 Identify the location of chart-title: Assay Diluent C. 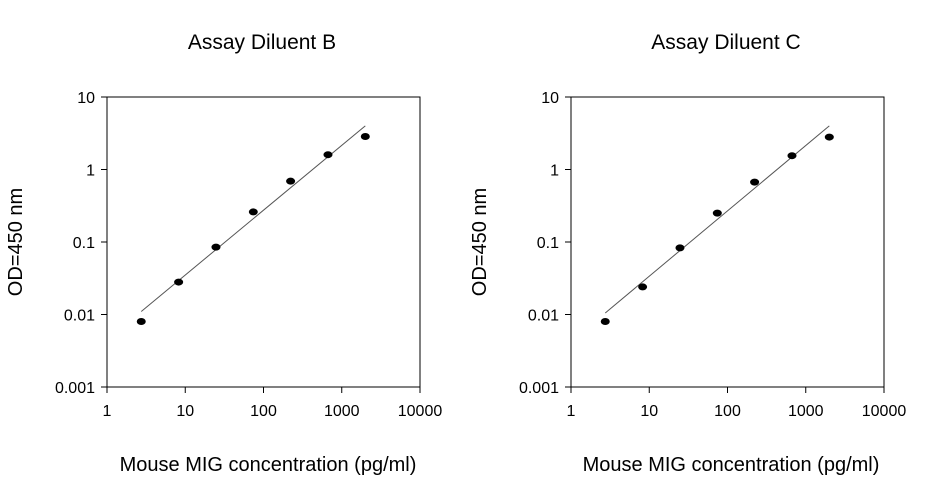
(725, 42).